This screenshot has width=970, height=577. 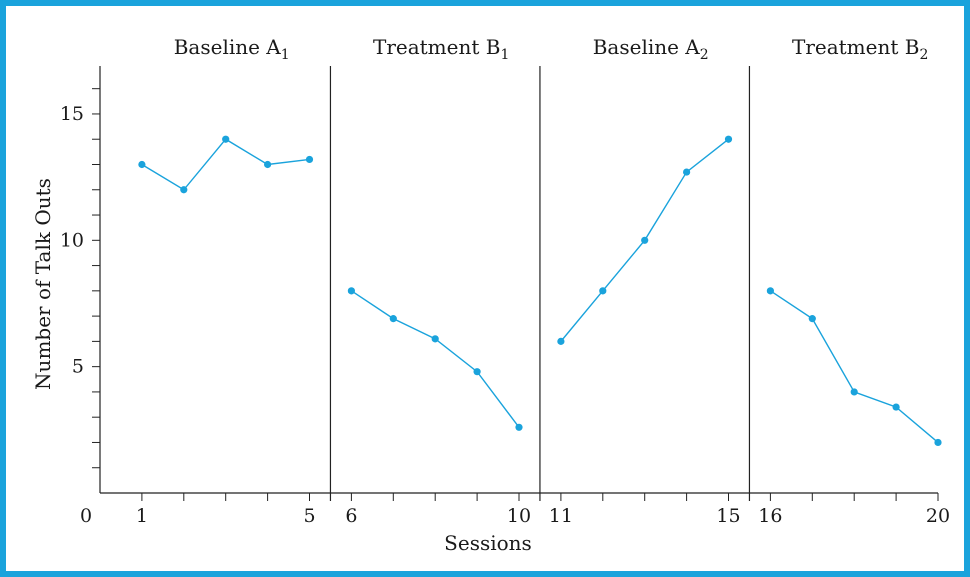 I want to click on phase-label: Baseline A2, so click(x=651, y=49).